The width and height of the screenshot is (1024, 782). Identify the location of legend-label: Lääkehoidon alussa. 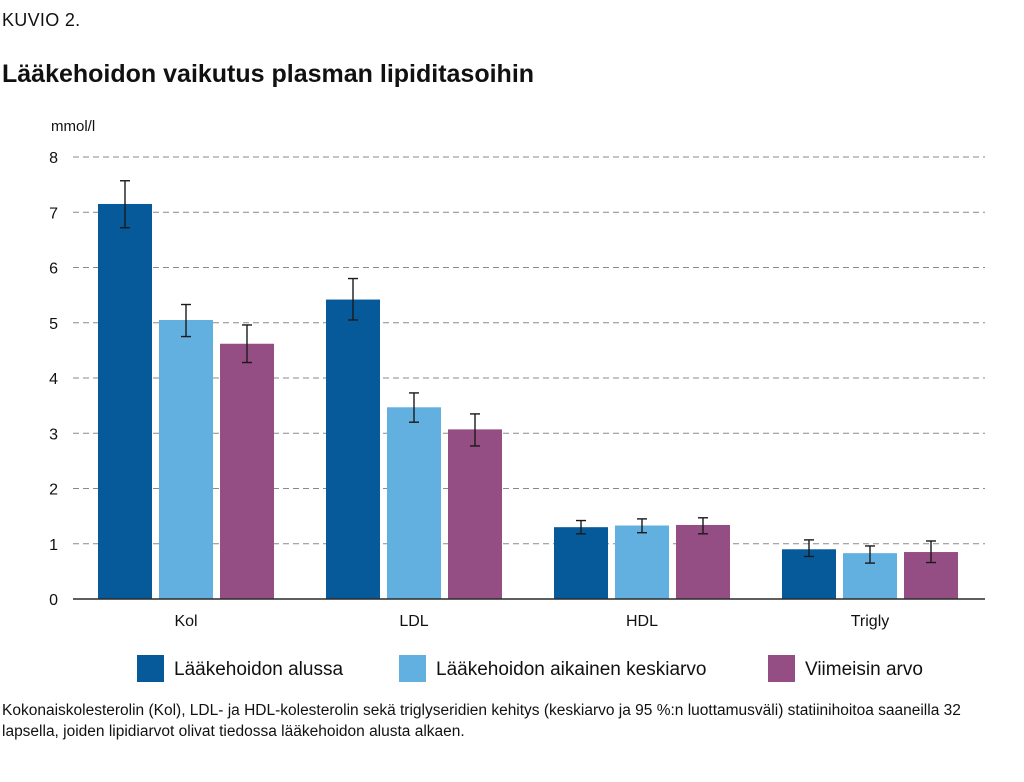
(258, 669).